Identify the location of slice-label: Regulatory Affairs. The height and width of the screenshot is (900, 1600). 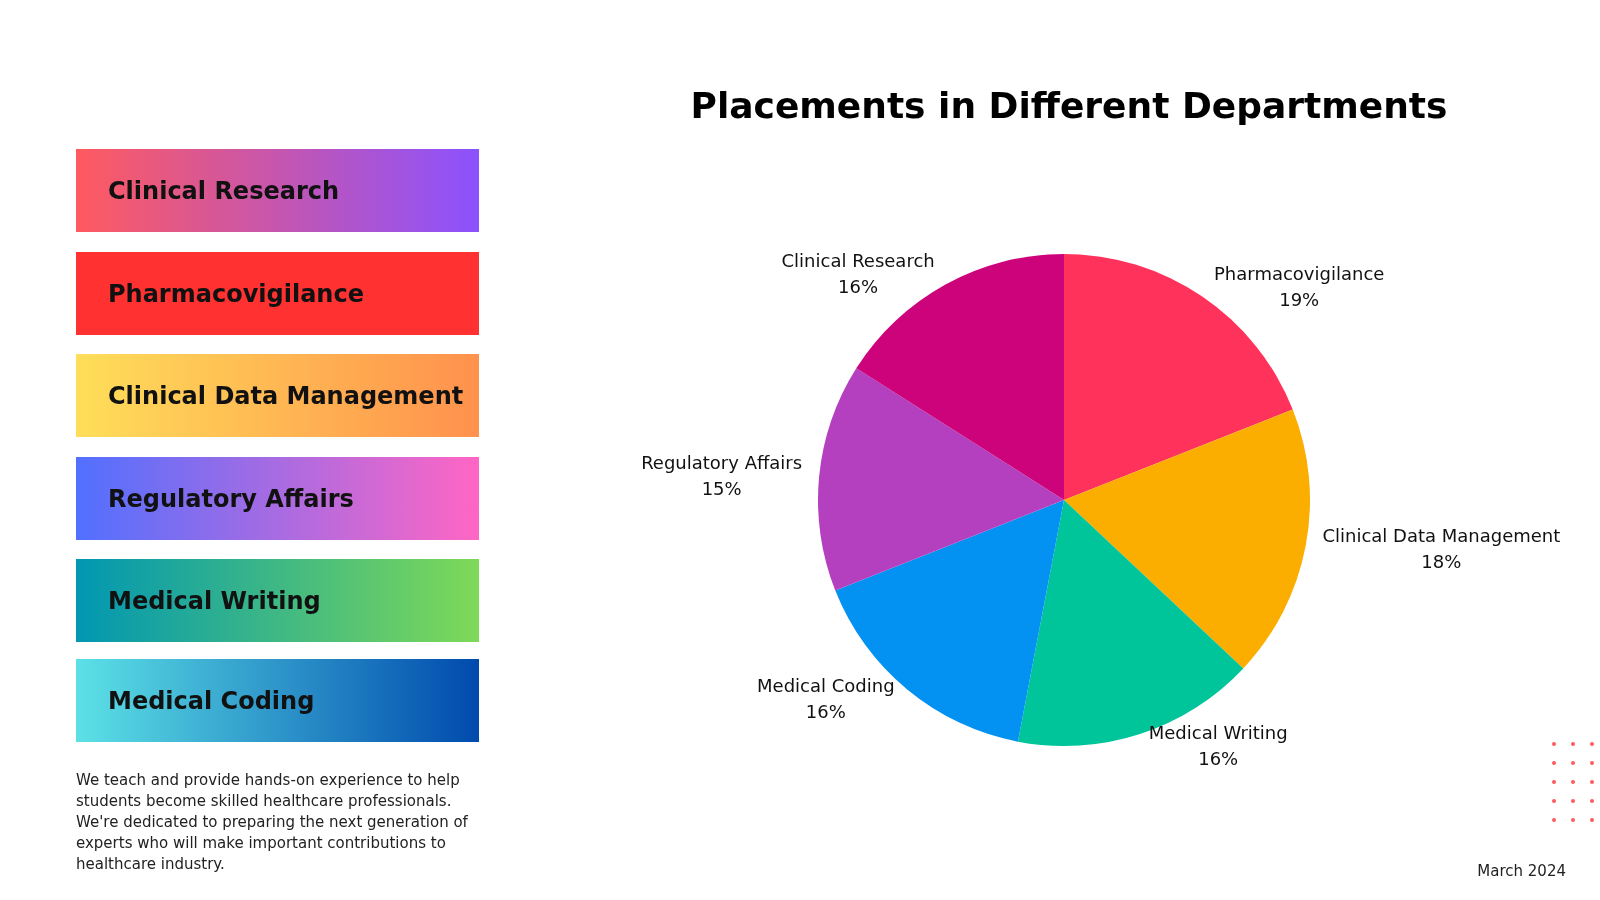
(722, 463).